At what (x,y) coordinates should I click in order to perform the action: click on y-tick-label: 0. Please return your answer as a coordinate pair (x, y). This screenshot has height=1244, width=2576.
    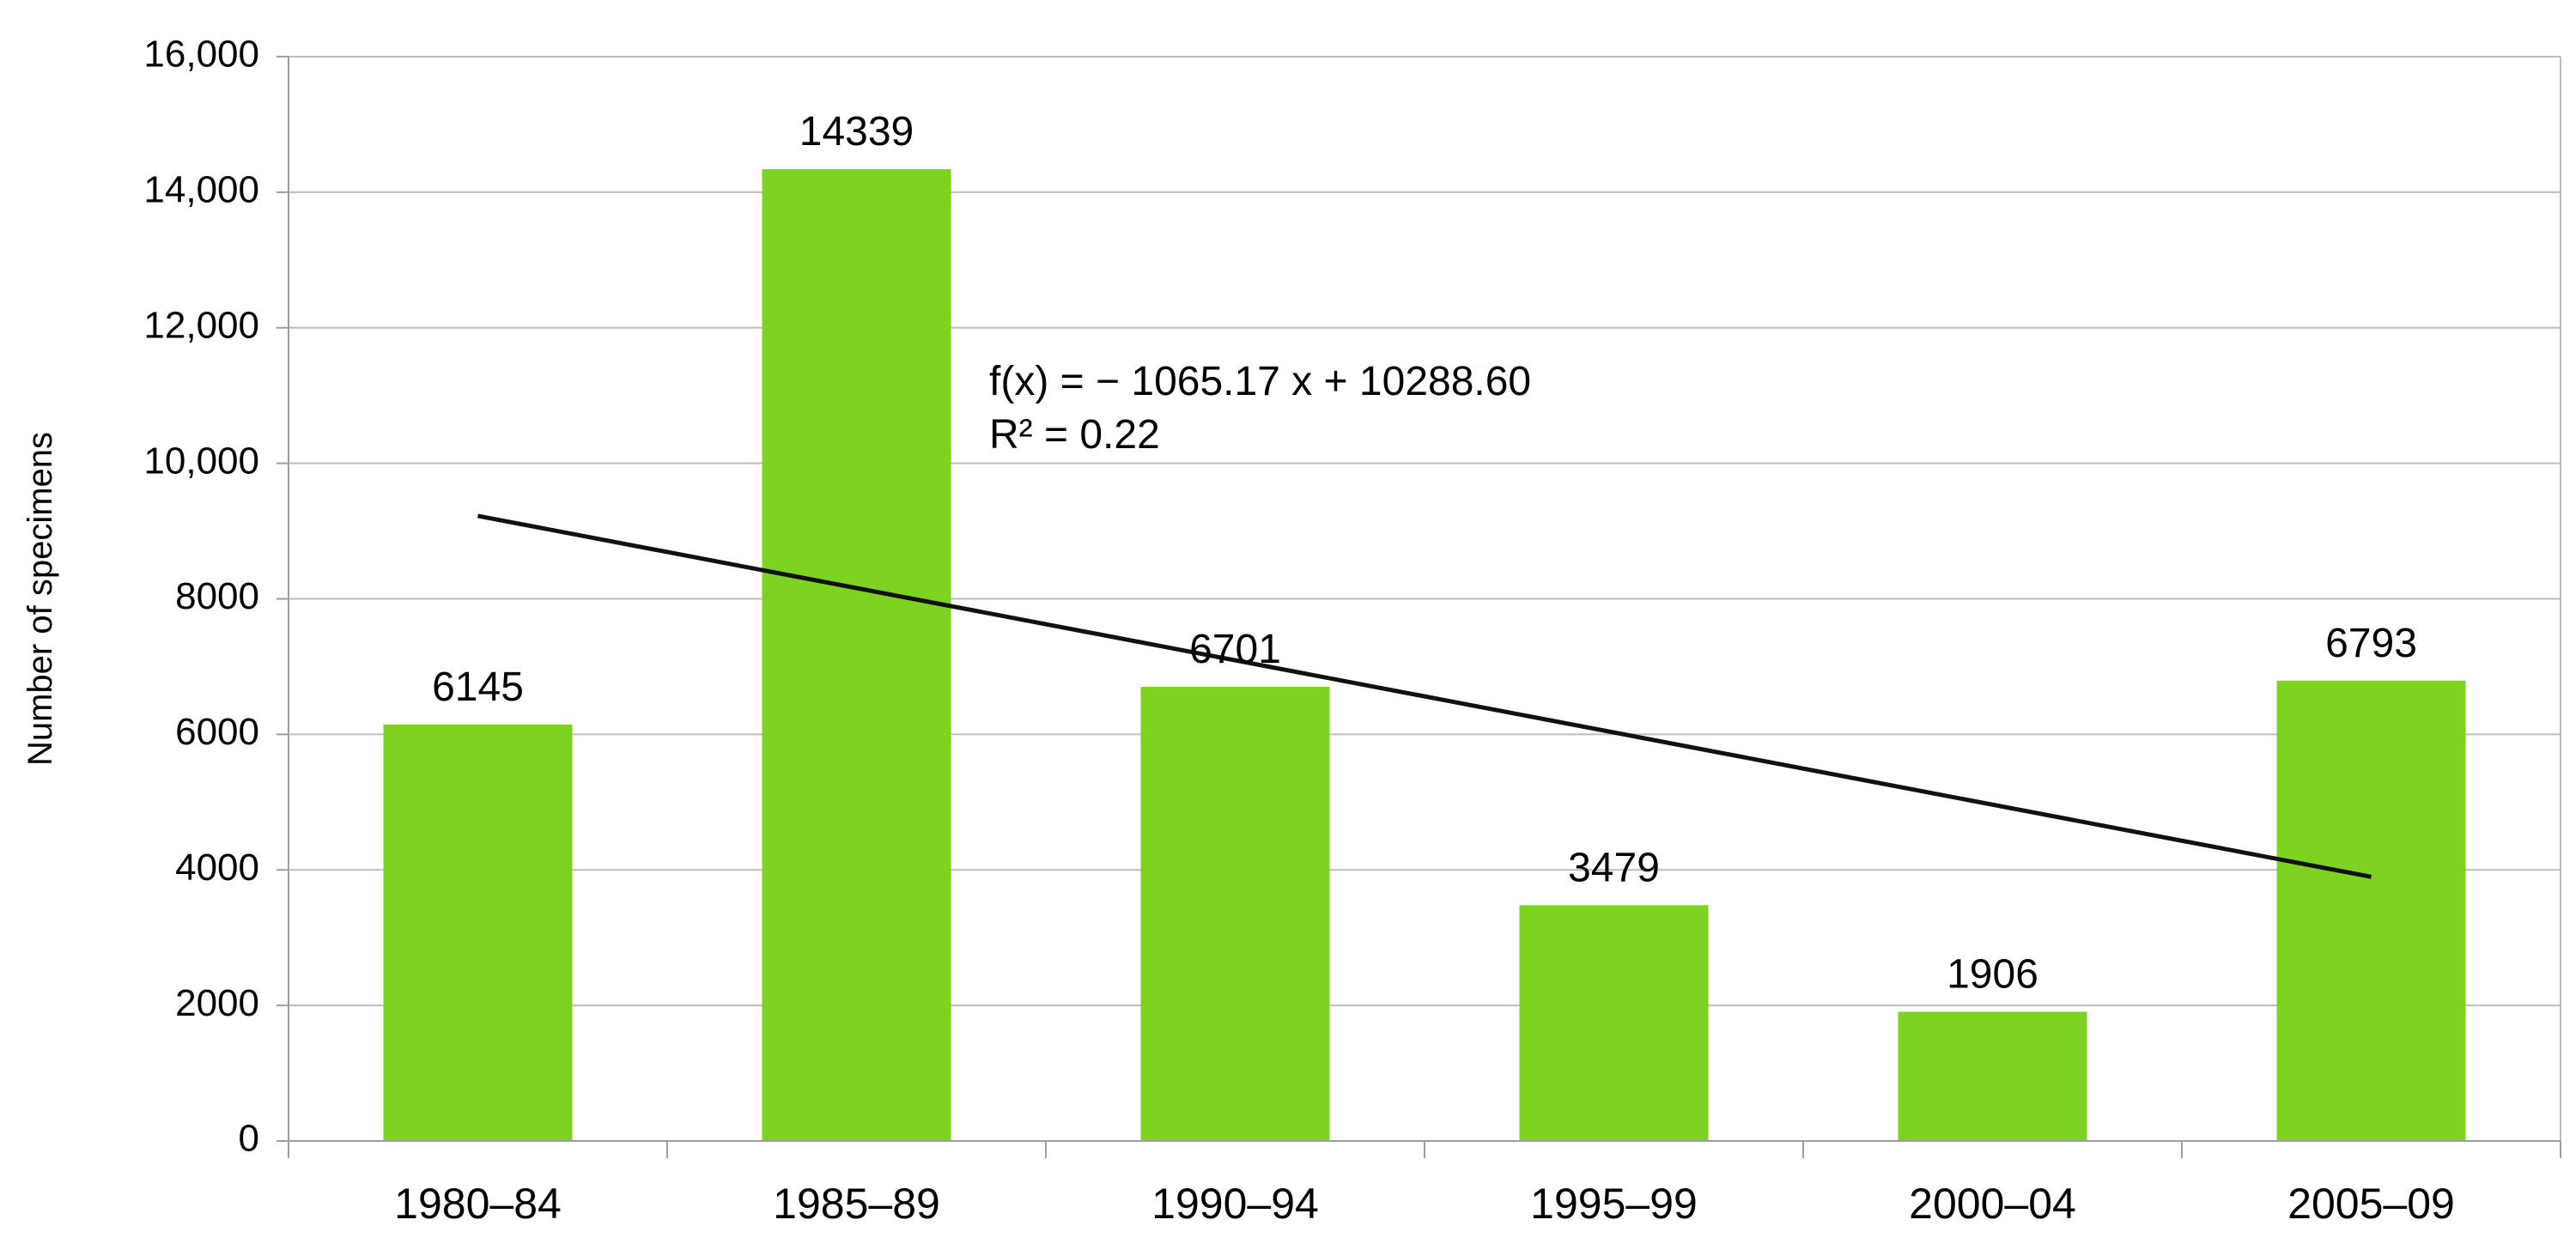
    Looking at the image, I should click on (249, 1139).